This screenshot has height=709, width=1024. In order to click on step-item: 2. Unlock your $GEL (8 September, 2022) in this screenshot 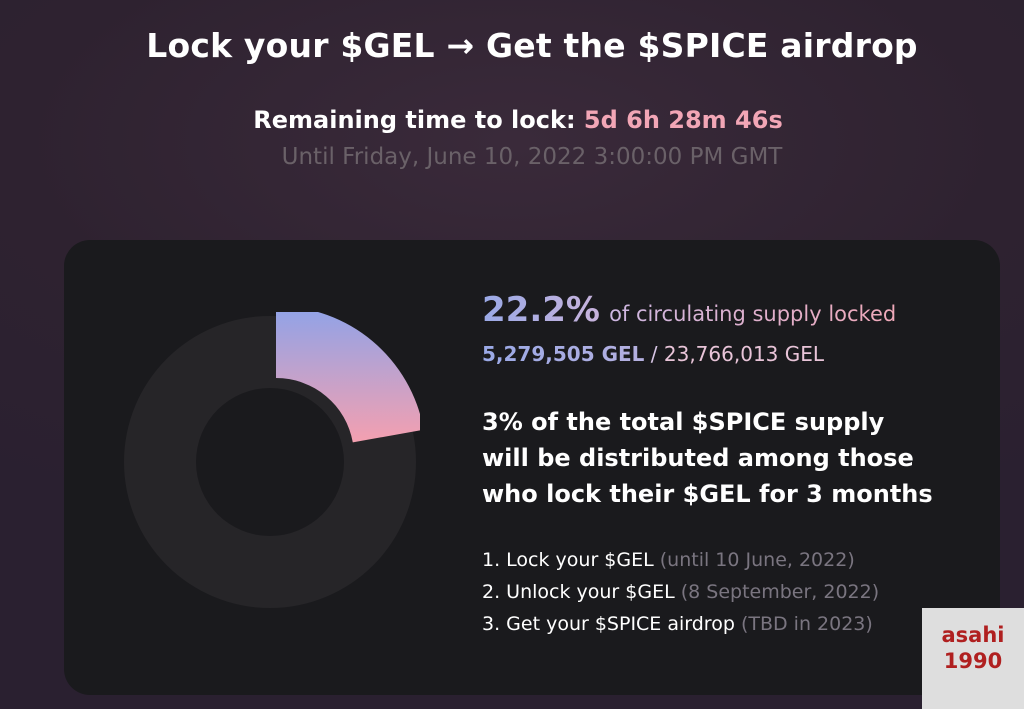, I will do `click(680, 592)`.